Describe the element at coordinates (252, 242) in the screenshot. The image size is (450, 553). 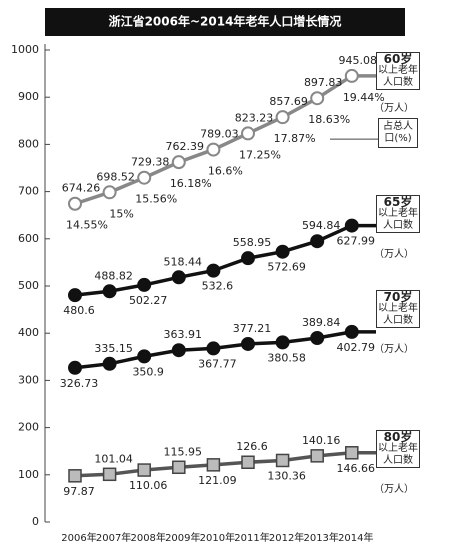
I see `value-label: 558.95` at that location.